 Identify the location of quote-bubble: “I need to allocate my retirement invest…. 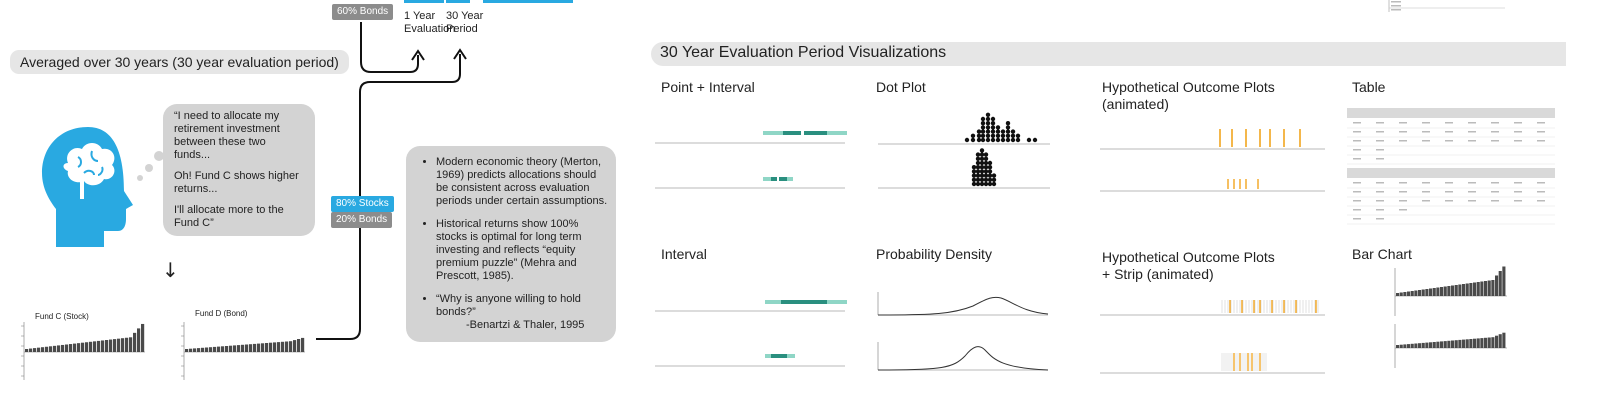
(239, 170).